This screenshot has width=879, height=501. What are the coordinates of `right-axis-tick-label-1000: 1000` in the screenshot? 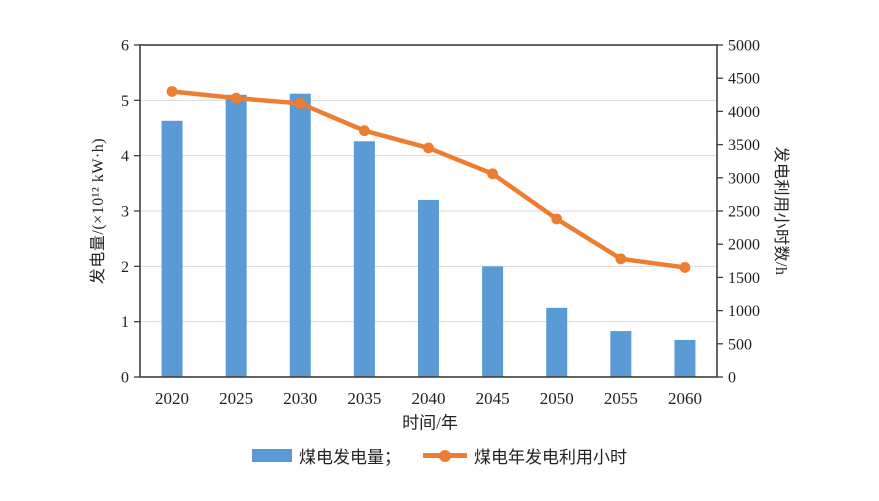 It's located at (744, 311).